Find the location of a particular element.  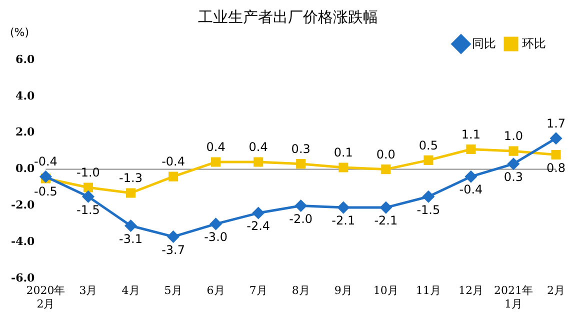

x-tick-label: 10月 is located at coordinates (385, 291).